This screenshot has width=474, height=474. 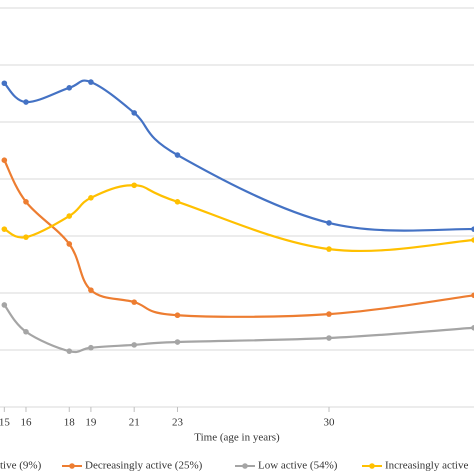 I want to click on legend-label: tive (9%), so click(x=21, y=466).